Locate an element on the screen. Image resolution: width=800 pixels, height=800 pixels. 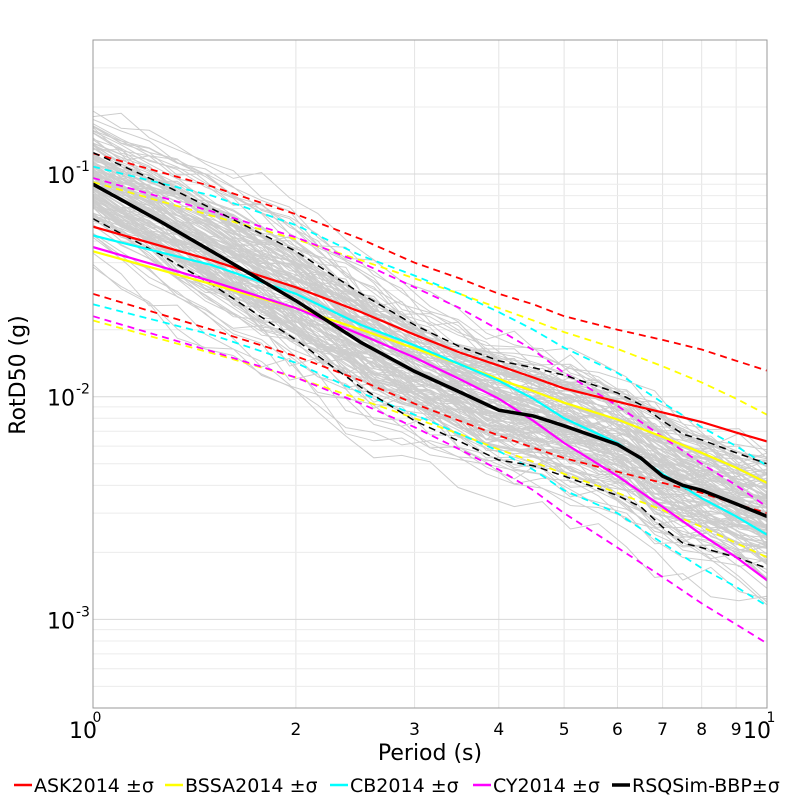
x-tick-exponent: 0 is located at coordinates (97, 718).